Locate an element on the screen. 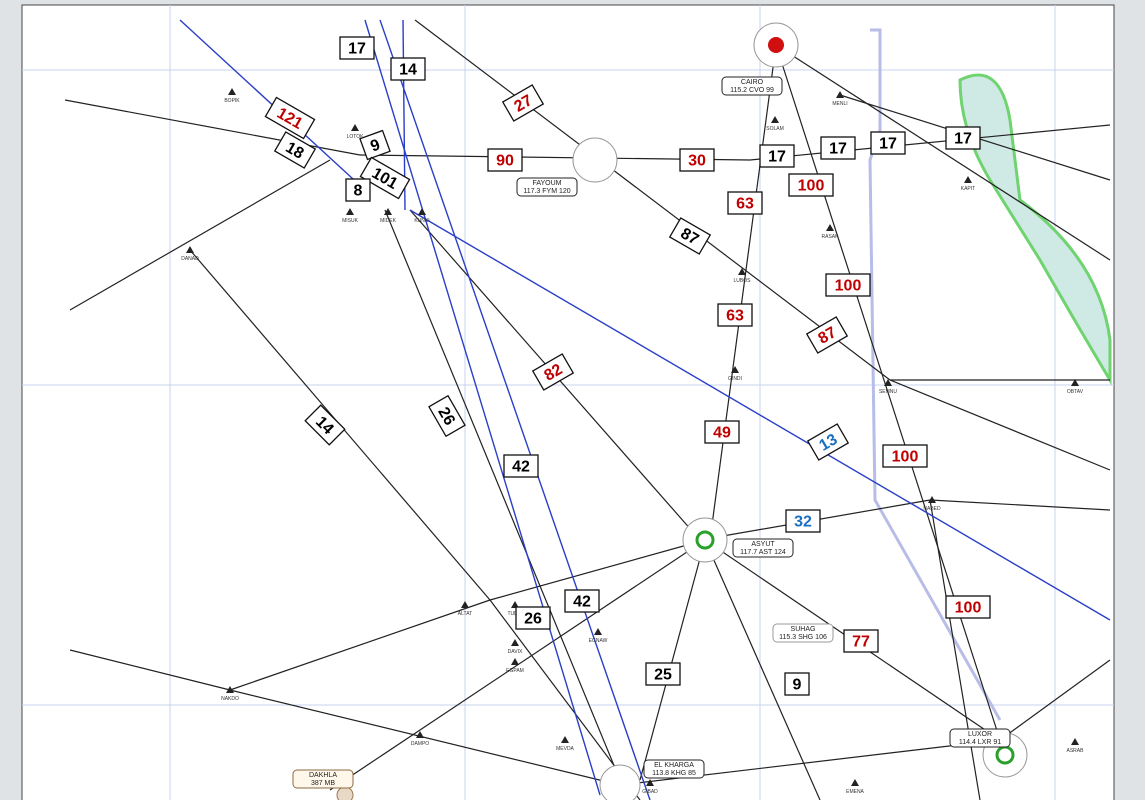 Image resolution: width=1145 pixels, height=800 pixels. waypoint-label: GIBAD is located at coordinates (650, 792).